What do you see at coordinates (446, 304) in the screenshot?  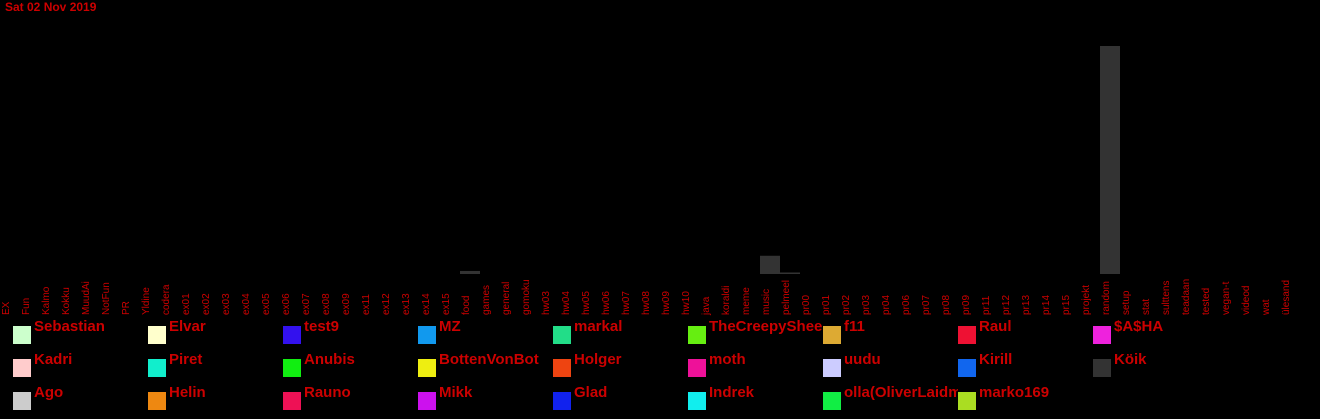 I see `x-tick-label: ex15` at bounding box center [446, 304].